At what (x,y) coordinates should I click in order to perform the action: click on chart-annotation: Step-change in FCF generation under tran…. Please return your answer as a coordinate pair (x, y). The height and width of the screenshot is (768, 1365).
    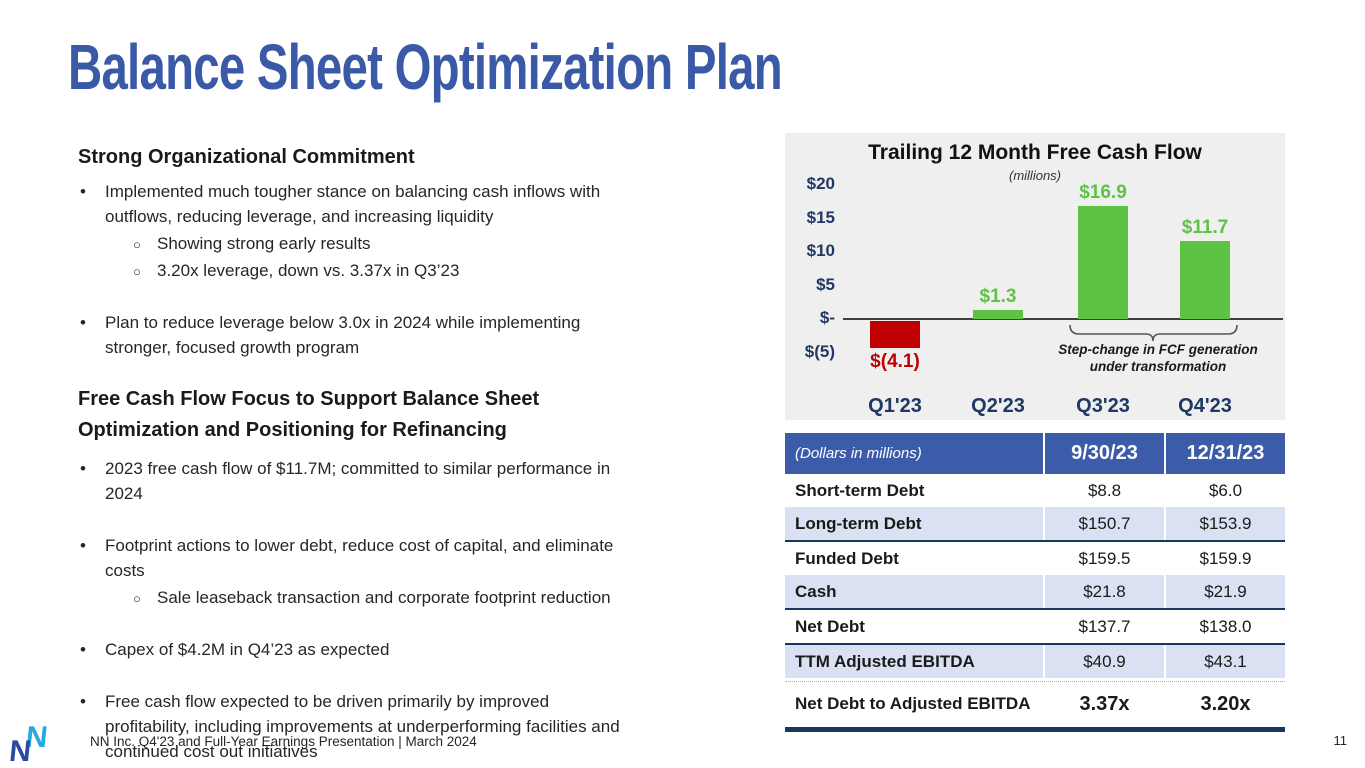
    Looking at the image, I should click on (1158, 358).